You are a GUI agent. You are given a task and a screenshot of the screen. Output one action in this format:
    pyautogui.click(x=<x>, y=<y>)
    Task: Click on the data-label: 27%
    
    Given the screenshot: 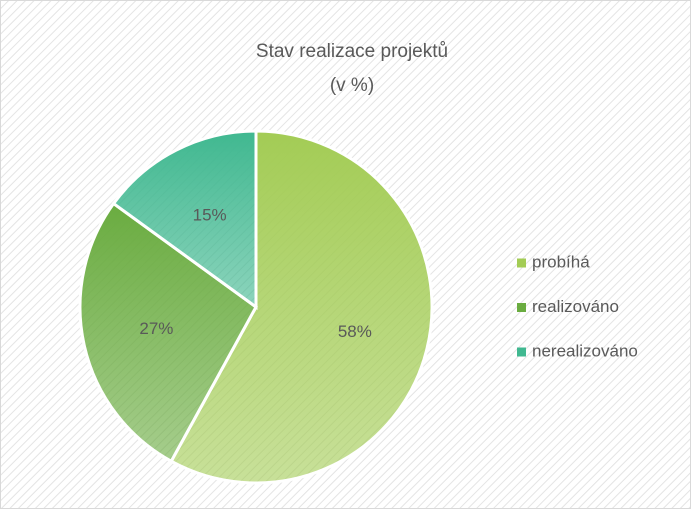 What is the action you would take?
    pyautogui.click(x=156, y=328)
    